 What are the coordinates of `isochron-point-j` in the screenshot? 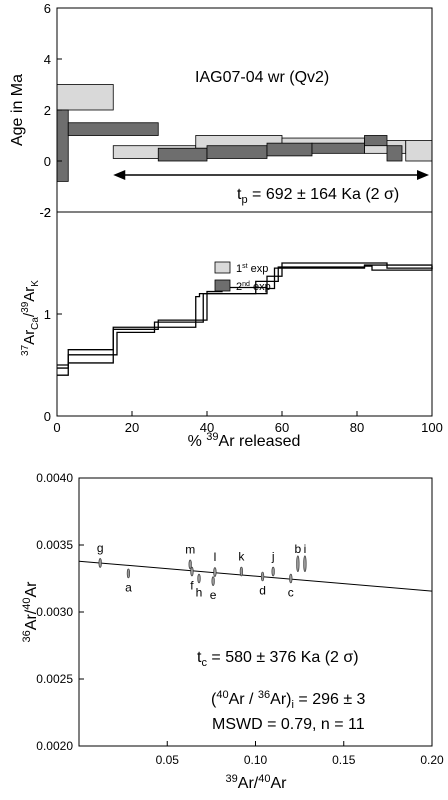 It's located at (273, 571).